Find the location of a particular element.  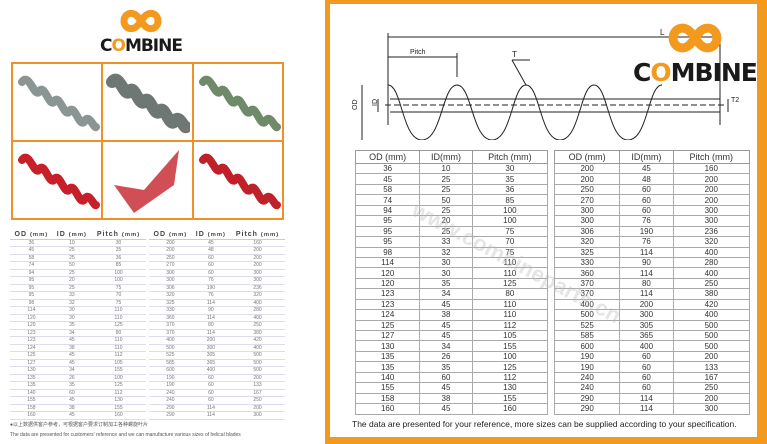

table-row: 270 60 200 is located at coordinates (217, 265).